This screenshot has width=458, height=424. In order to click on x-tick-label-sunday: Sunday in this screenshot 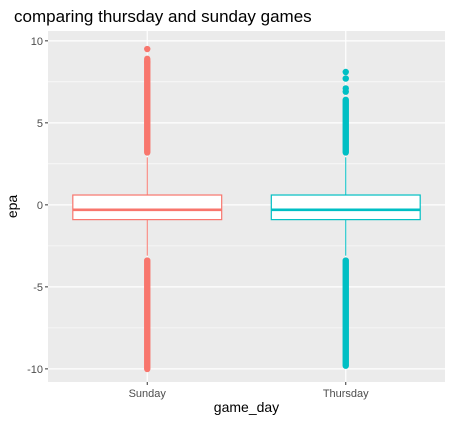, I will do `click(148, 394)`.